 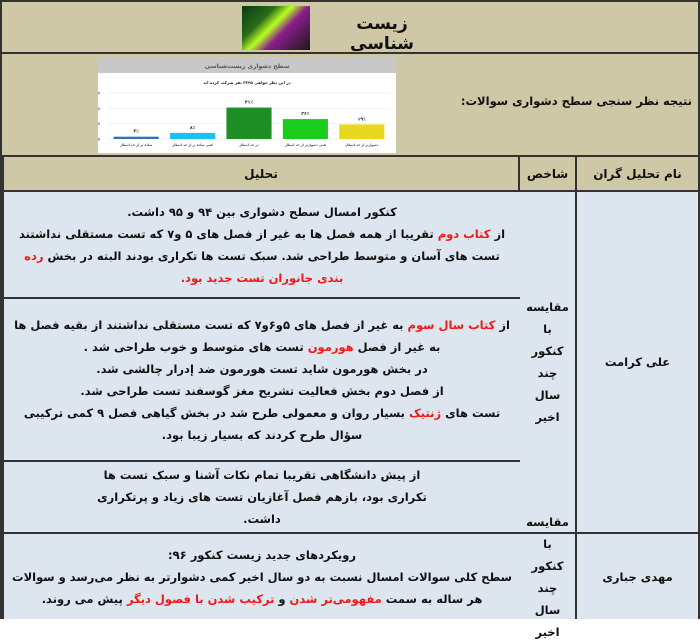 I want to click on text-line: کنکور امسال سطح دشواری بین ۹۴ و ۹۵ داشت., so click(x=262, y=211).